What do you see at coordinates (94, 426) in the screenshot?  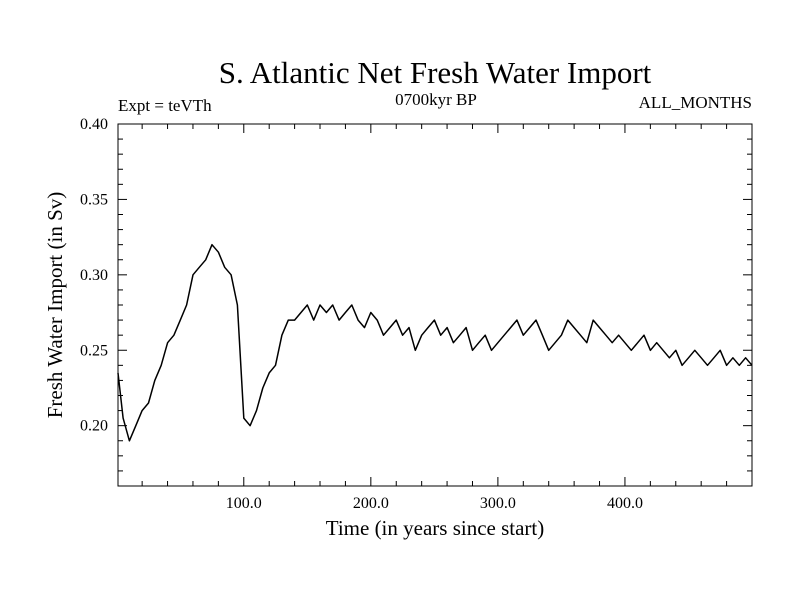 I see `y-tick-label: 0.20` at bounding box center [94, 426].